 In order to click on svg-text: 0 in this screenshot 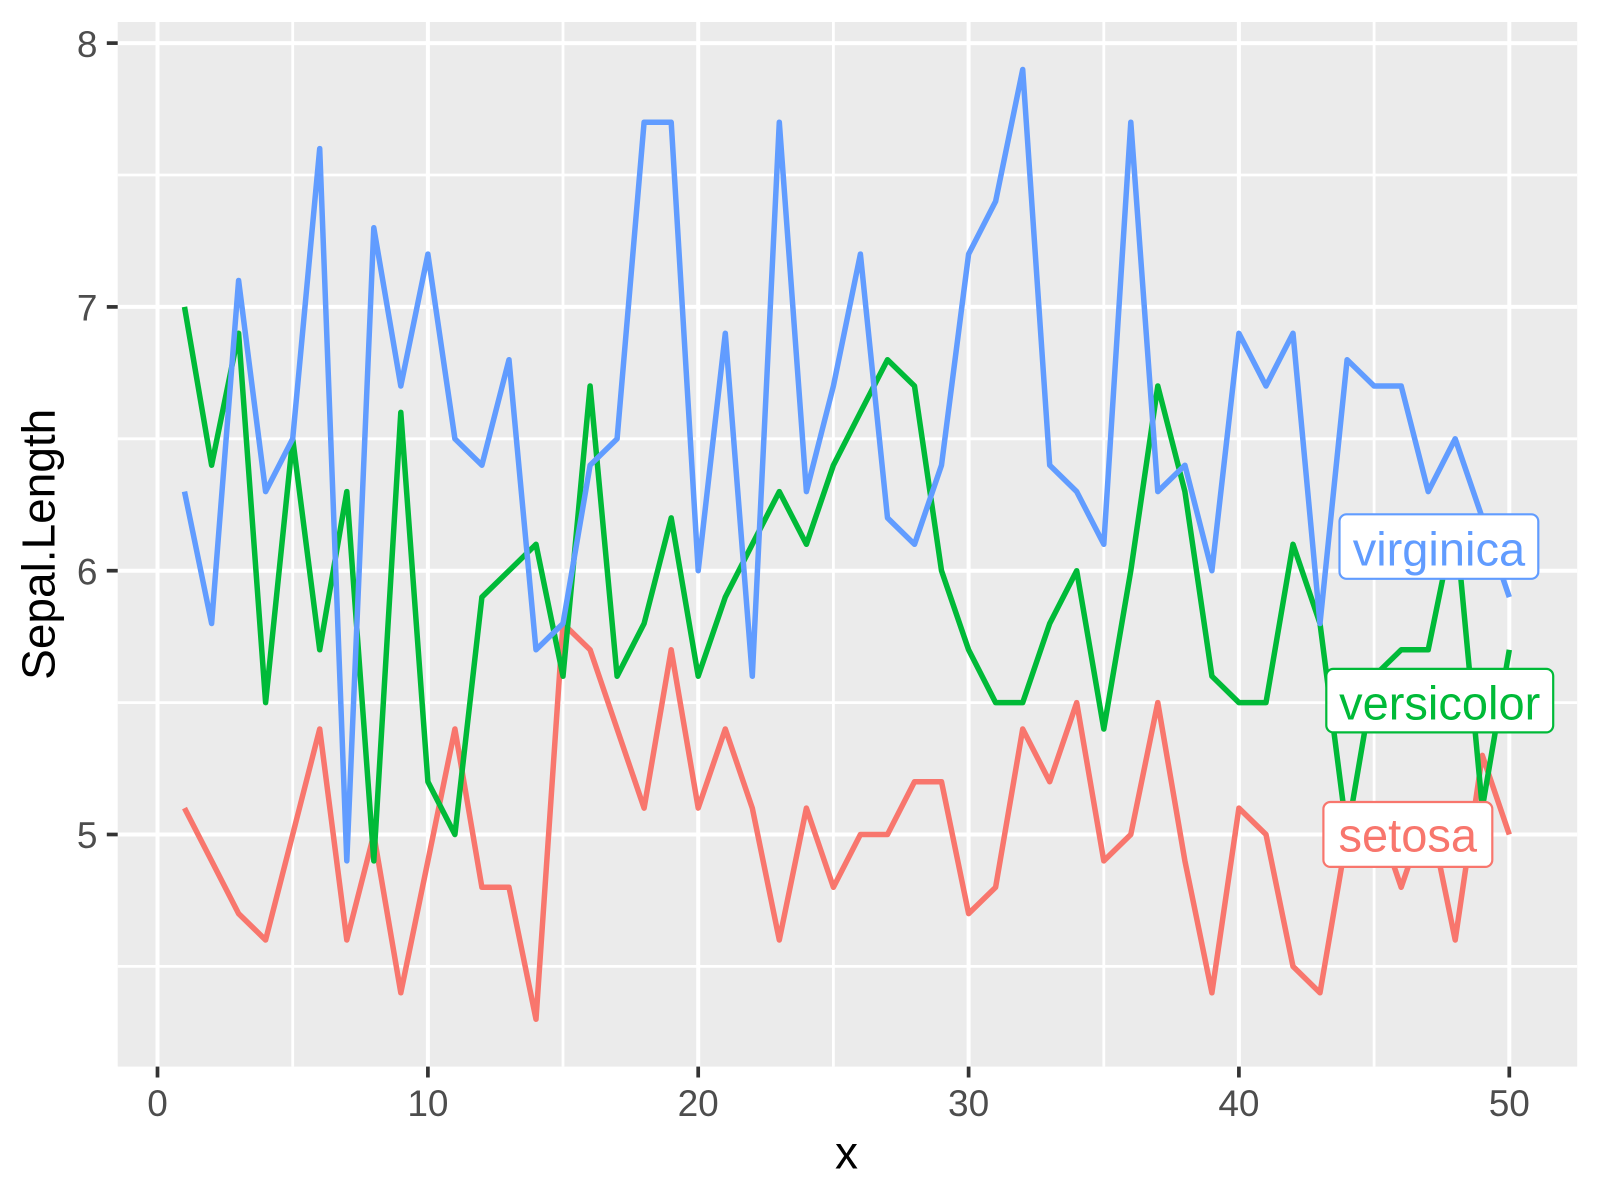, I will do `click(157, 1103)`.